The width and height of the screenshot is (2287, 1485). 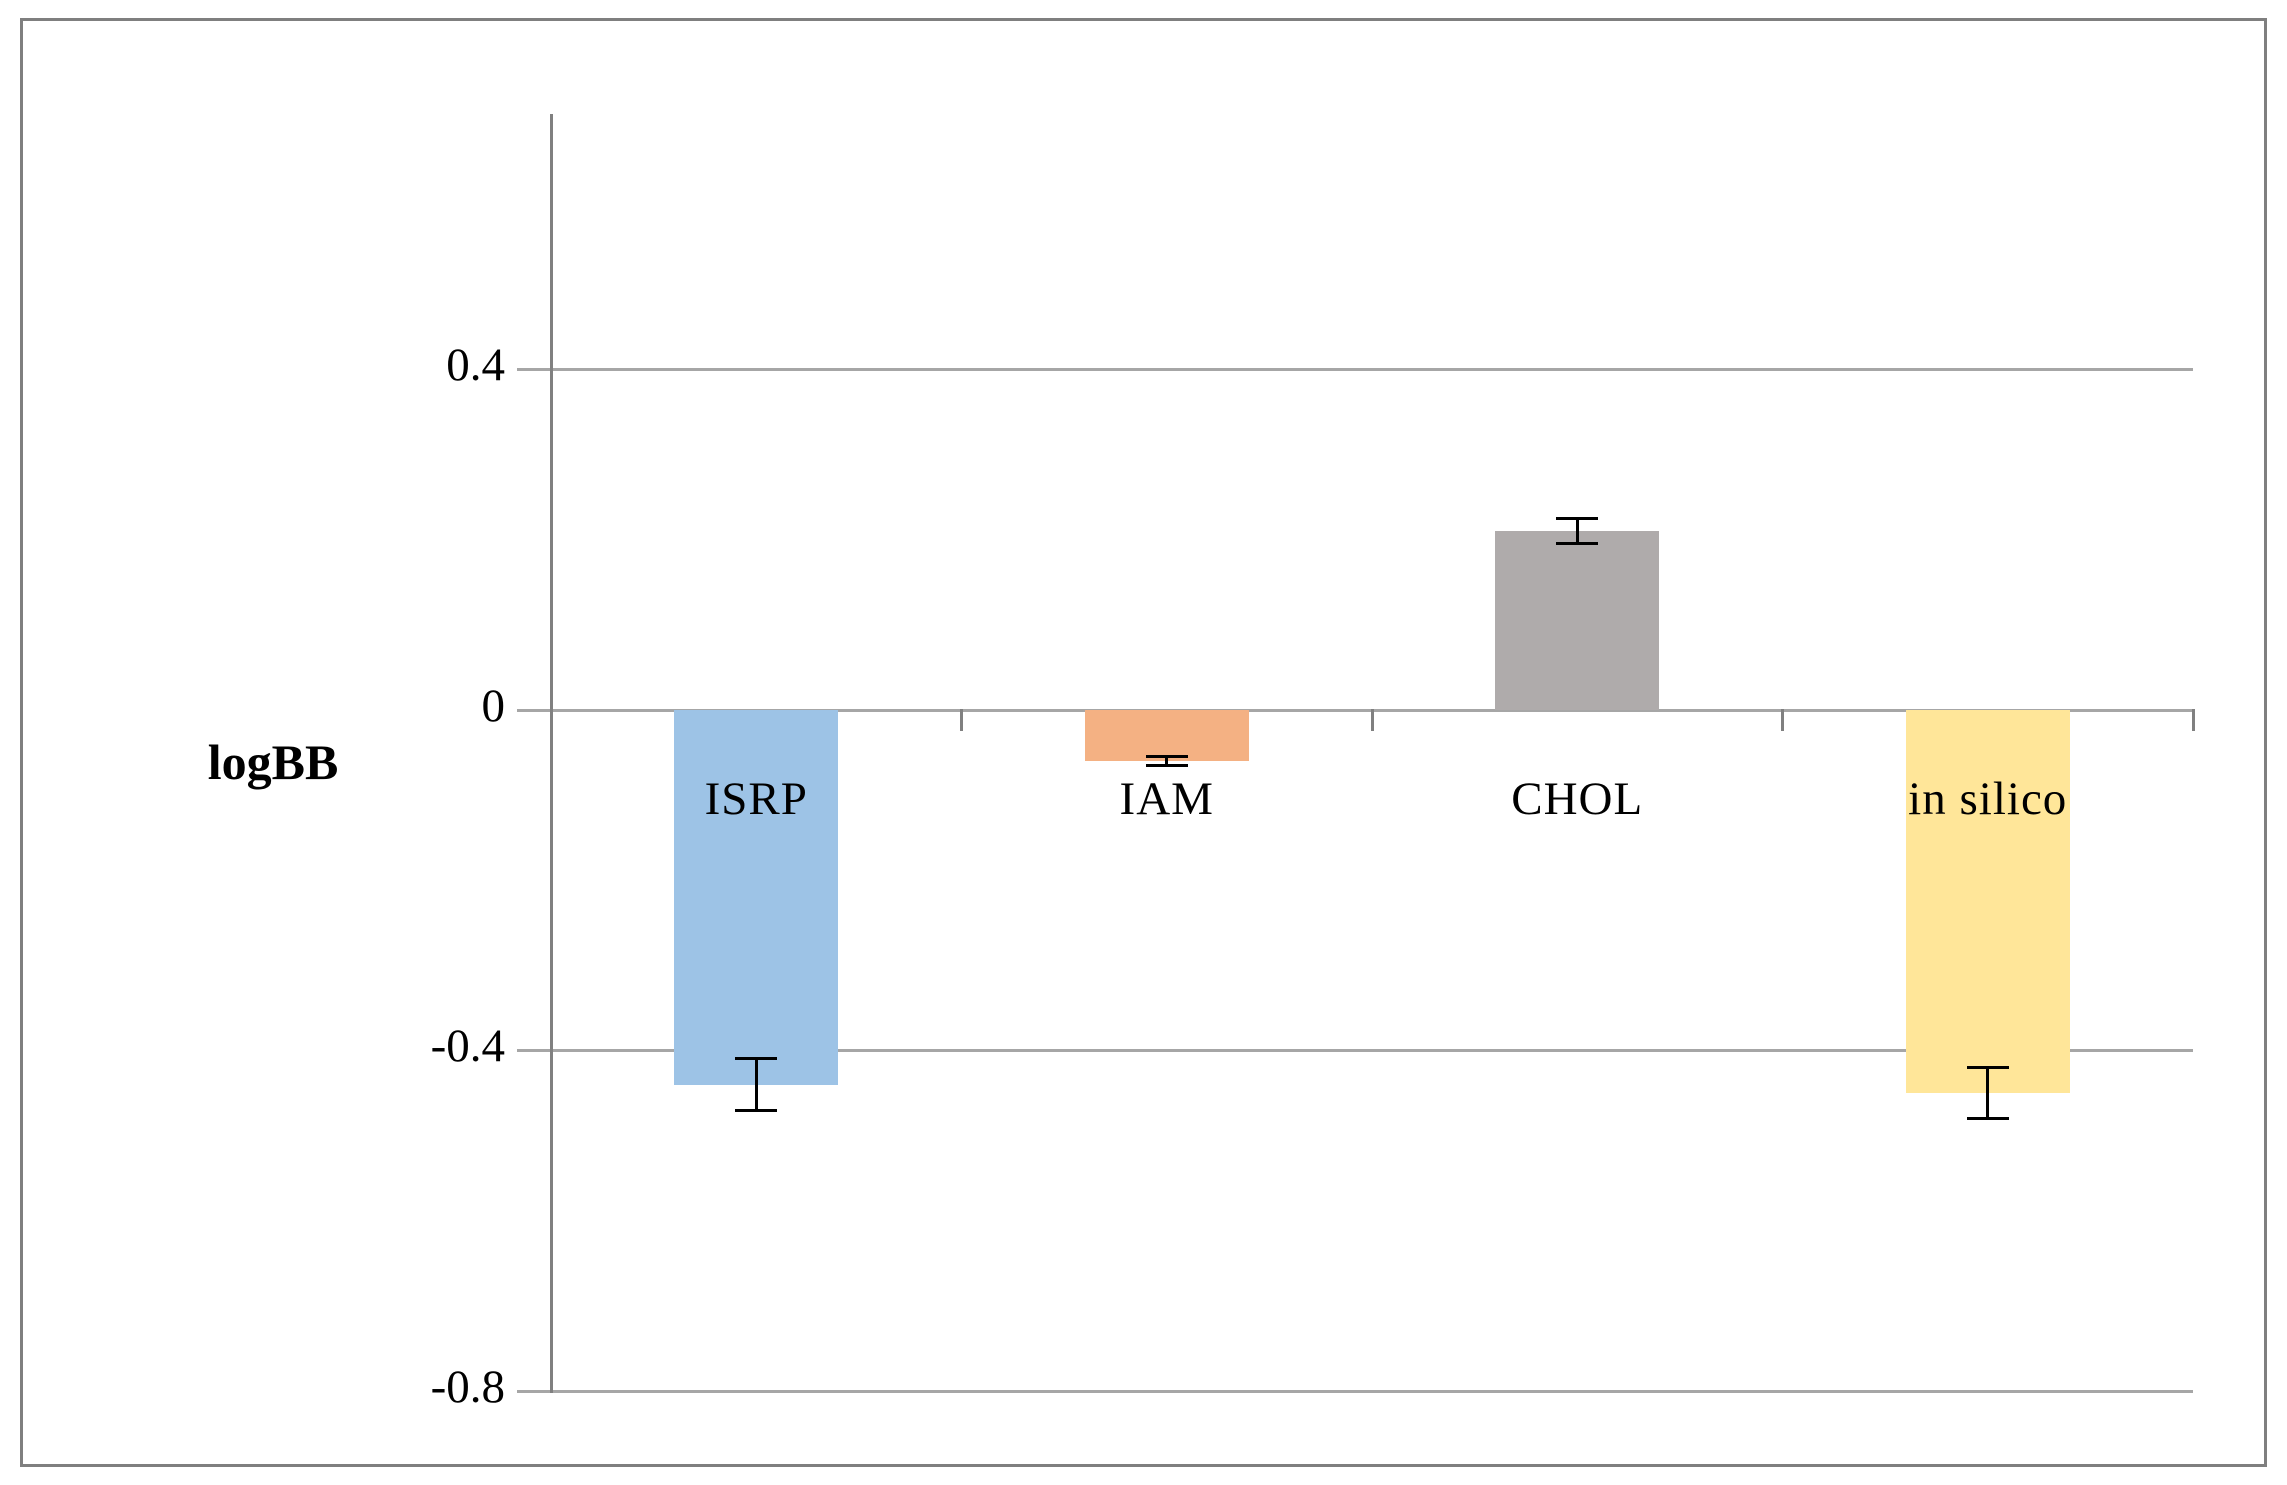 I want to click on bar-chol, so click(x=1577, y=620).